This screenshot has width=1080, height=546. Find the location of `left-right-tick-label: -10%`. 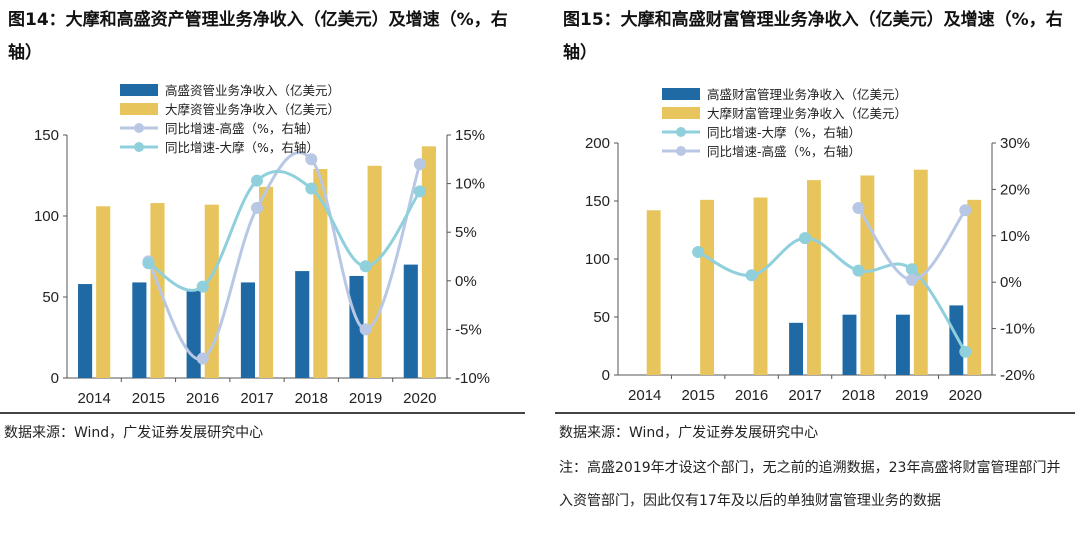

left-right-tick-label: -10% is located at coordinates (472, 378).